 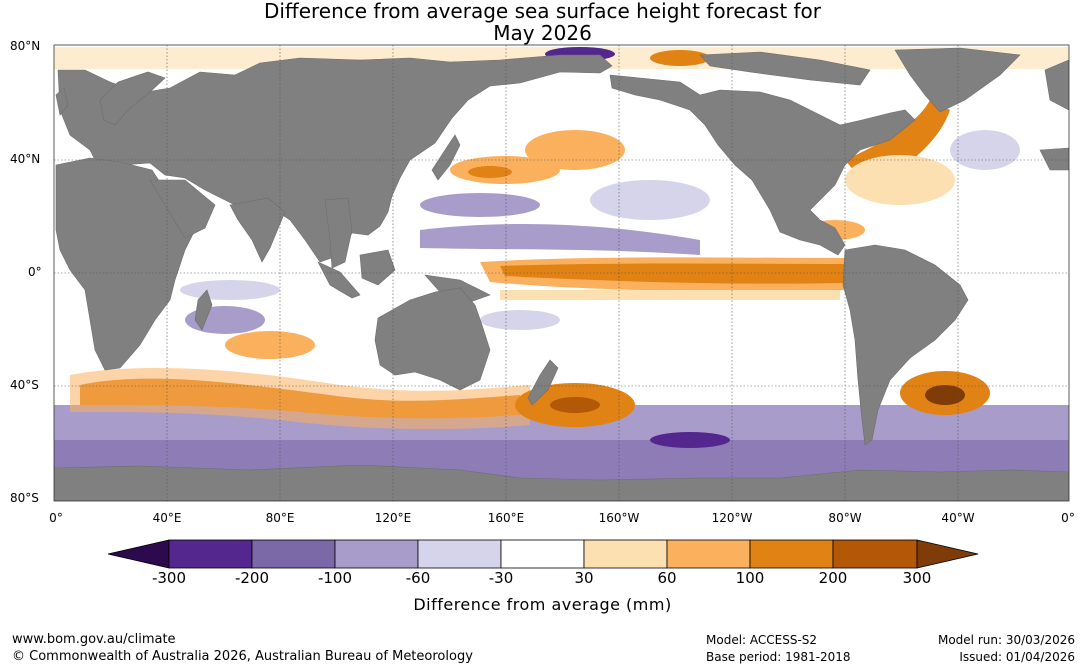 What do you see at coordinates (845, 518) in the screenshot?
I see `lon-label-80w: 80°W` at bounding box center [845, 518].